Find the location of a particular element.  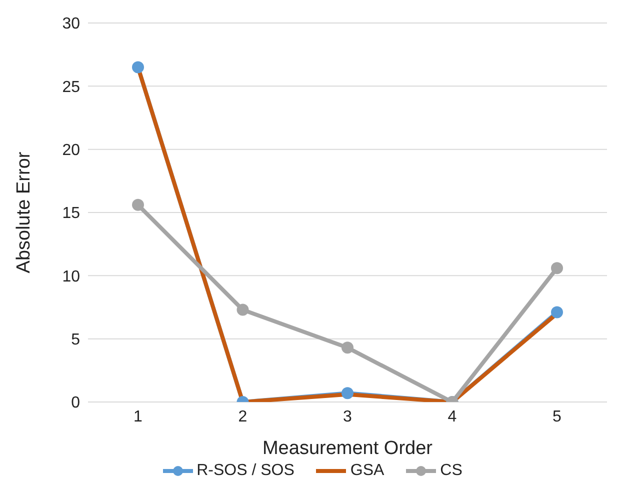

x-axis-title: Measurement Order is located at coordinates (348, 448).